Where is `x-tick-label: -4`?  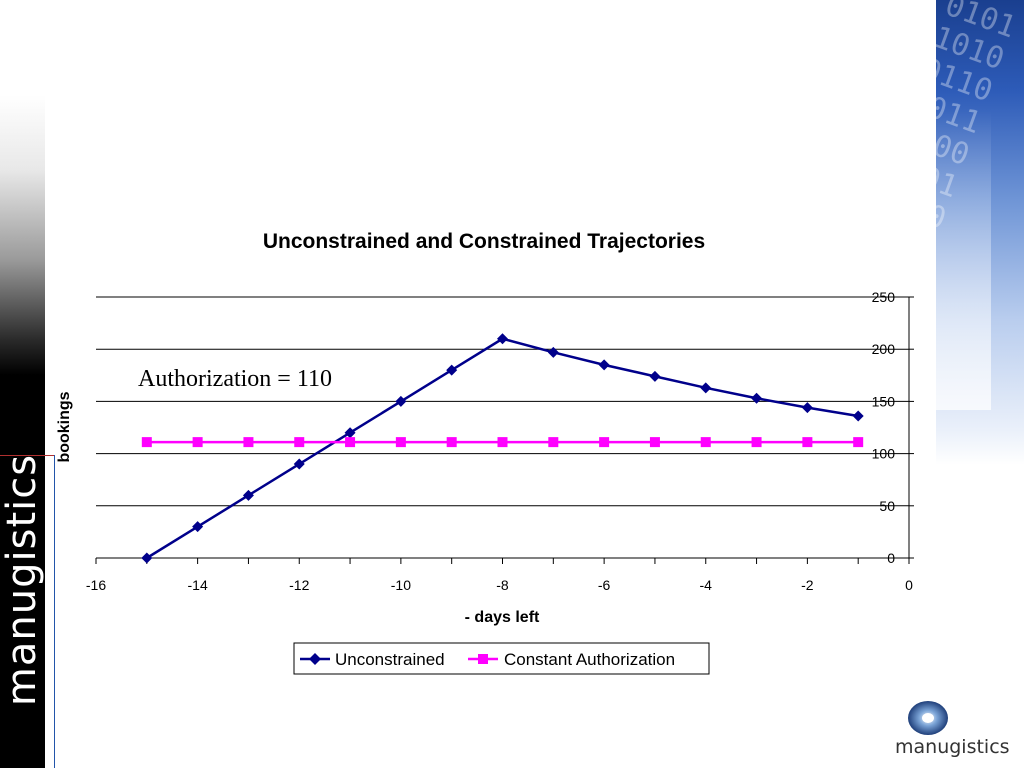
x-tick-label: -4 is located at coordinates (706, 585).